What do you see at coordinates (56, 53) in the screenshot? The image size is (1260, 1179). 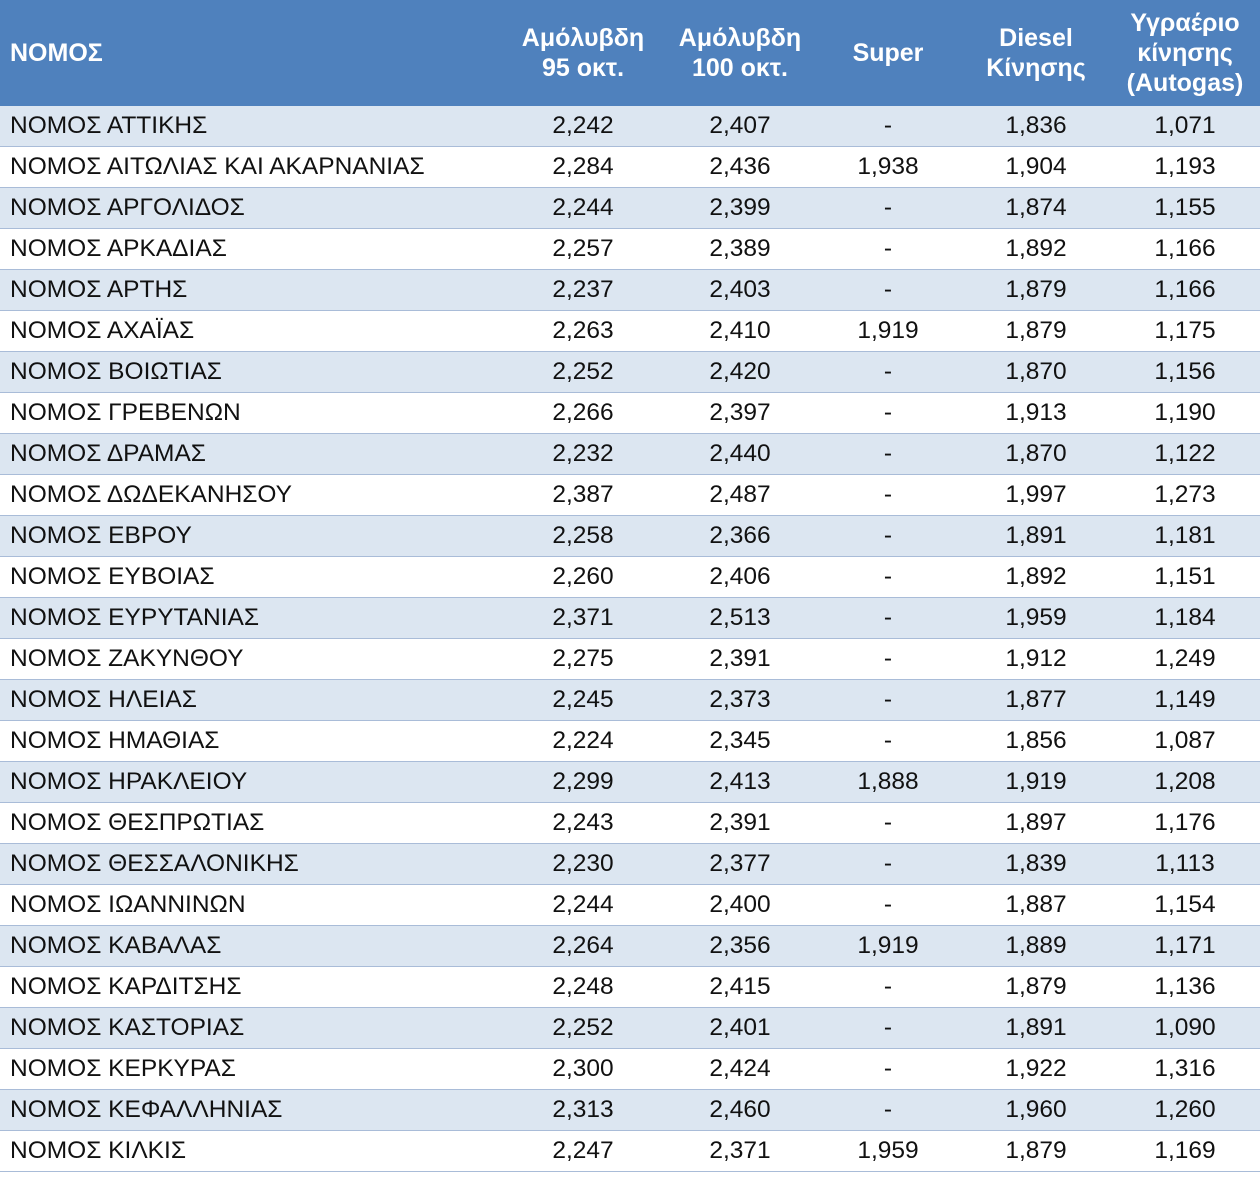 I see `header-label-line: ΝΟΜΟΣ` at bounding box center [56, 53].